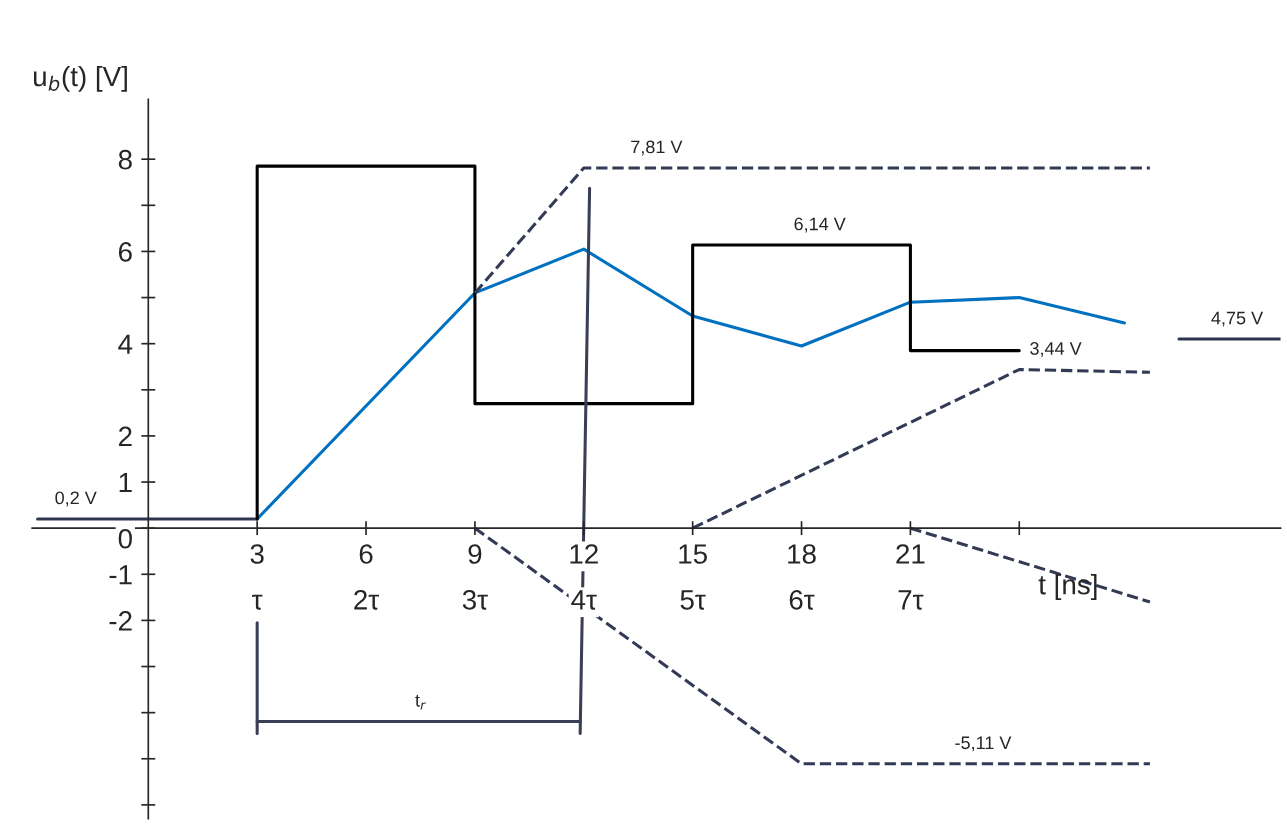 This screenshot has height=827, width=1287. What do you see at coordinates (802, 554) in the screenshot?
I see `x-tick-label: 18` at bounding box center [802, 554].